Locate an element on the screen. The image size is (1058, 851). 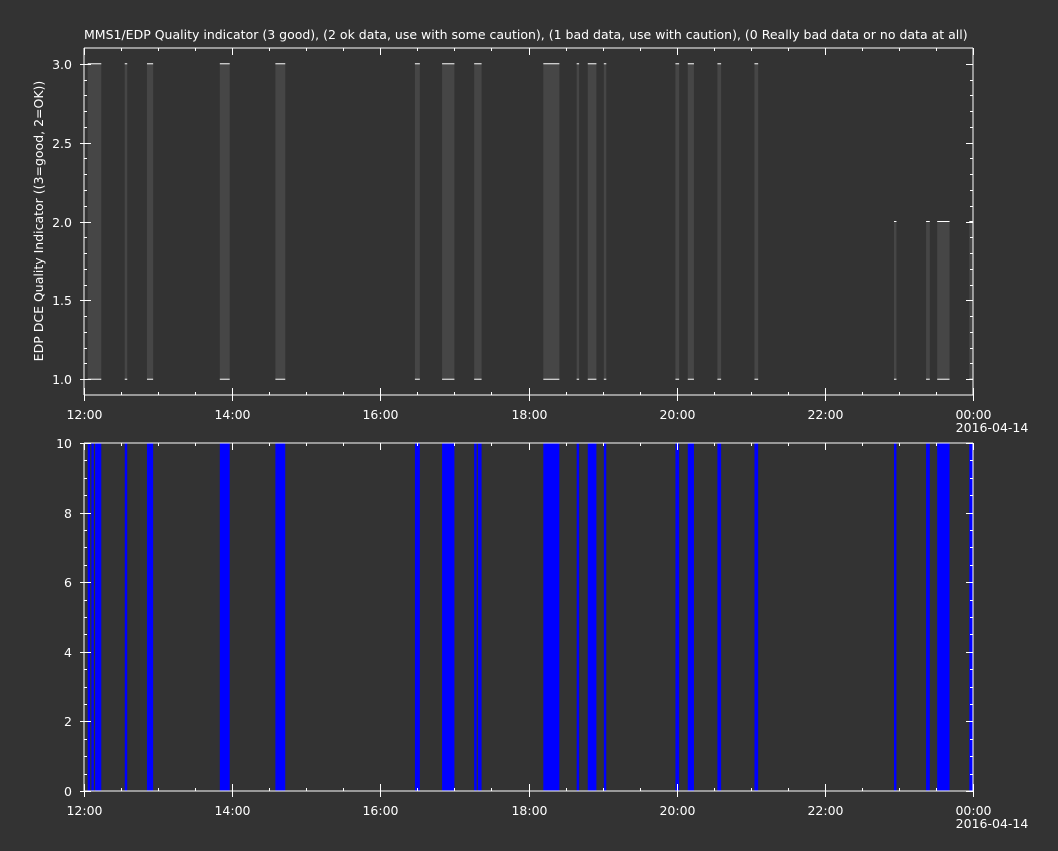
y-tick-label: 6 is located at coordinates (68, 582).